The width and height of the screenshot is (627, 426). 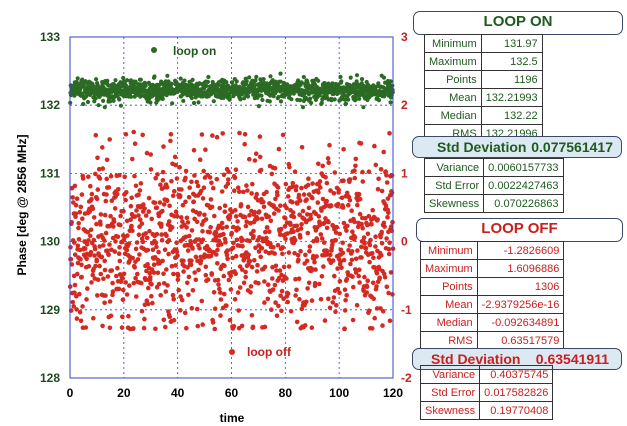 I want to click on stats-row: Variance 0.40375745, so click(x=487, y=375).